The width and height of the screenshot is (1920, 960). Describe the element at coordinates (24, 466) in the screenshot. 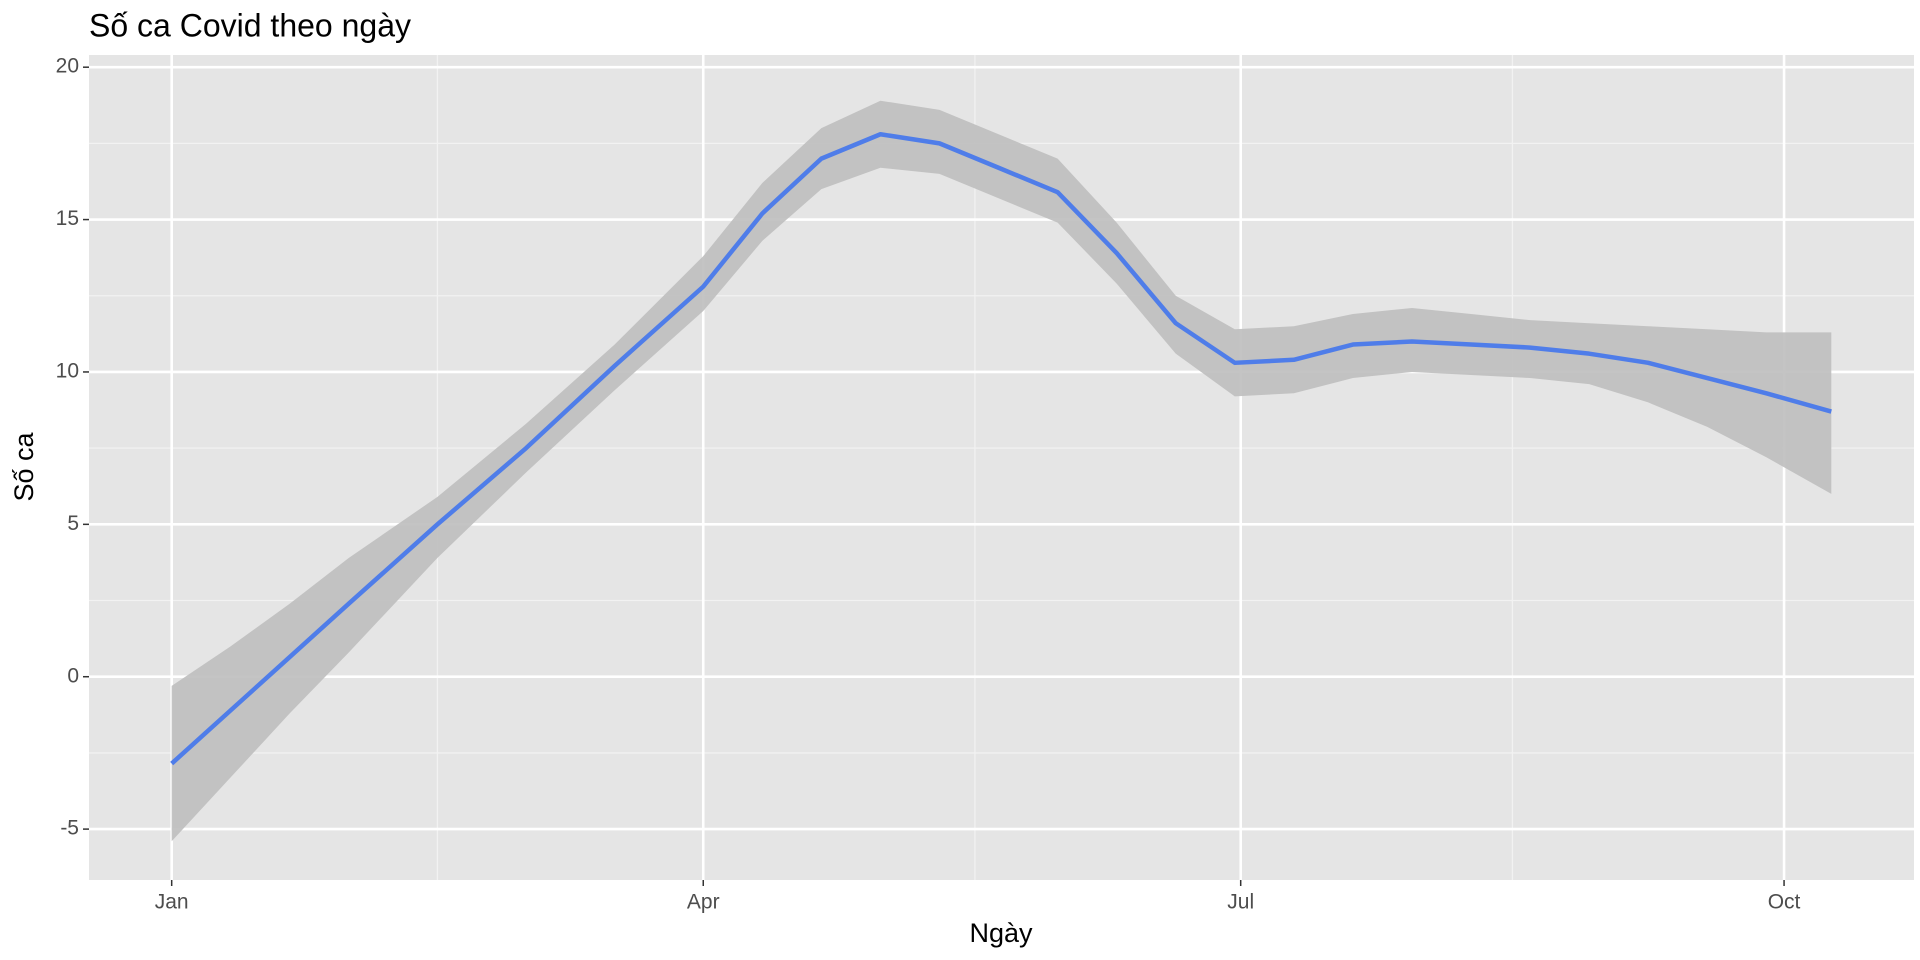

I see `y-axis-title: Số ca` at that location.